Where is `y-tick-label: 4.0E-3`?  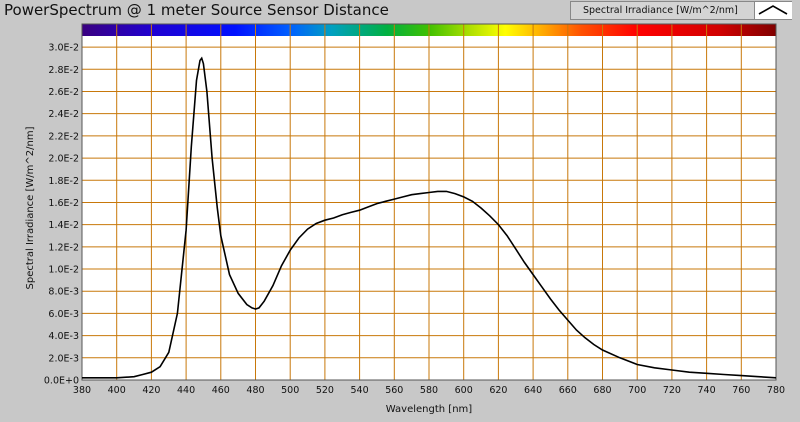 y-tick-label: 4.0E-3 is located at coordinates (63, 336).